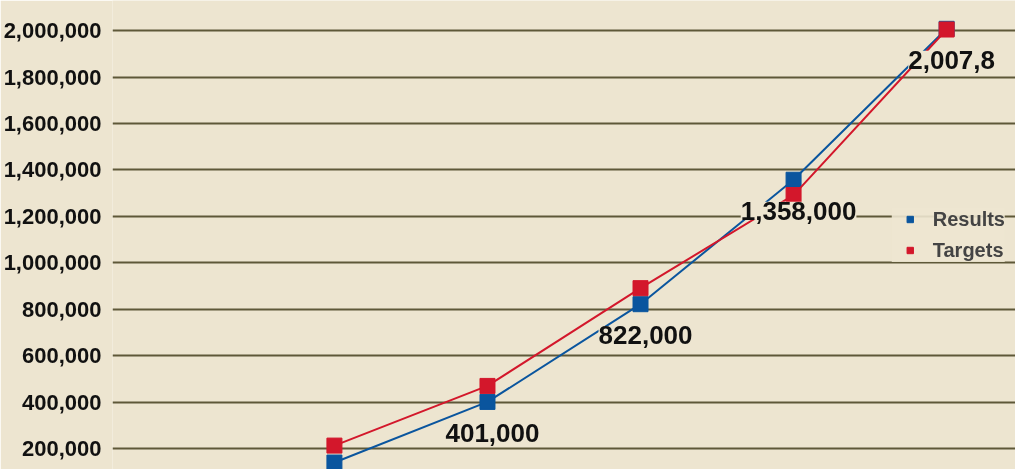 This screenshot has height=469, width=1015. Describe the element at coordinates (52, 263) in the screenshot. I see `y-tick-label: 1,000,000` at that location.